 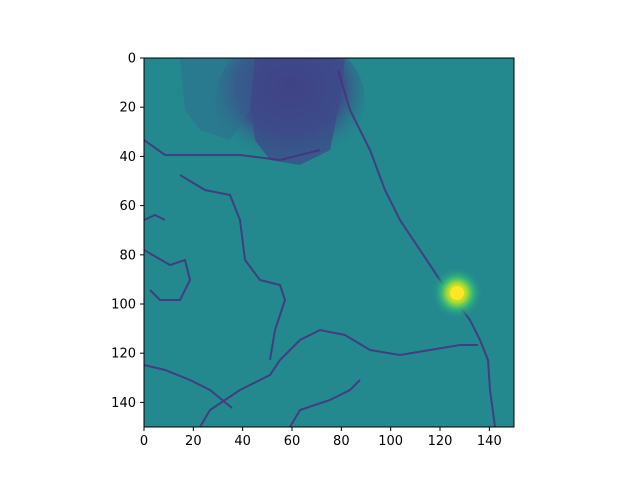 I want to click on dark-region-core, so click(x=297, y=111).